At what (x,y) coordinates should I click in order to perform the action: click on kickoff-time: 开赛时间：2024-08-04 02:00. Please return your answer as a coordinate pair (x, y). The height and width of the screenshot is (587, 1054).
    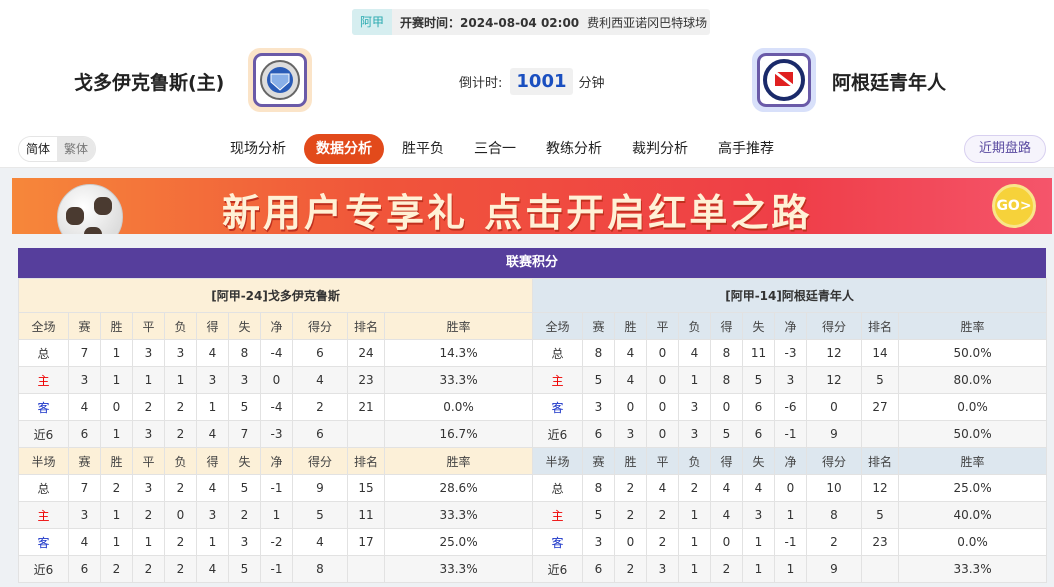
    Looking at the image, I should click on (490, 22).